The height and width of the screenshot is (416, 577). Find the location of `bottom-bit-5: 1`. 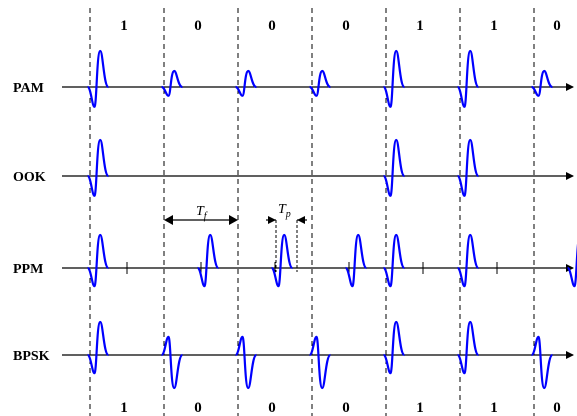

bottom-bit-5: 1 is located at coordinates (420, 408).